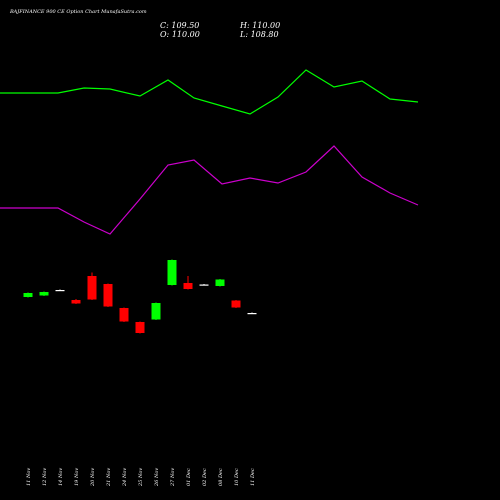 This screenshot has height=500, width=500. Describe the element at coordinates (244, 34) in the screenshot. I see `low-label: L:` at that location.